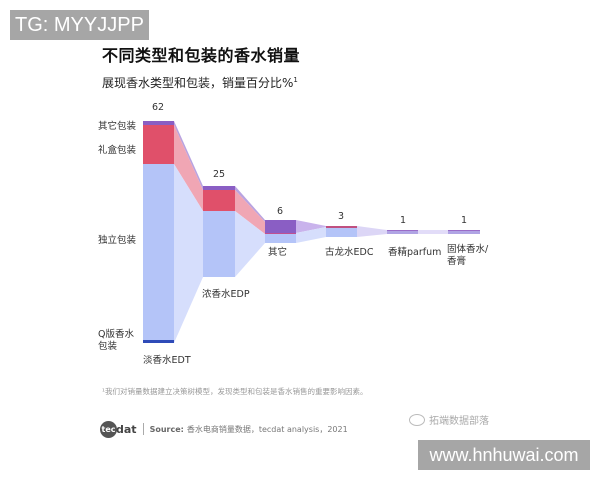 The height and width of the screenshot is (480, 600). I want to click on bar-edt, so click(158, 232).